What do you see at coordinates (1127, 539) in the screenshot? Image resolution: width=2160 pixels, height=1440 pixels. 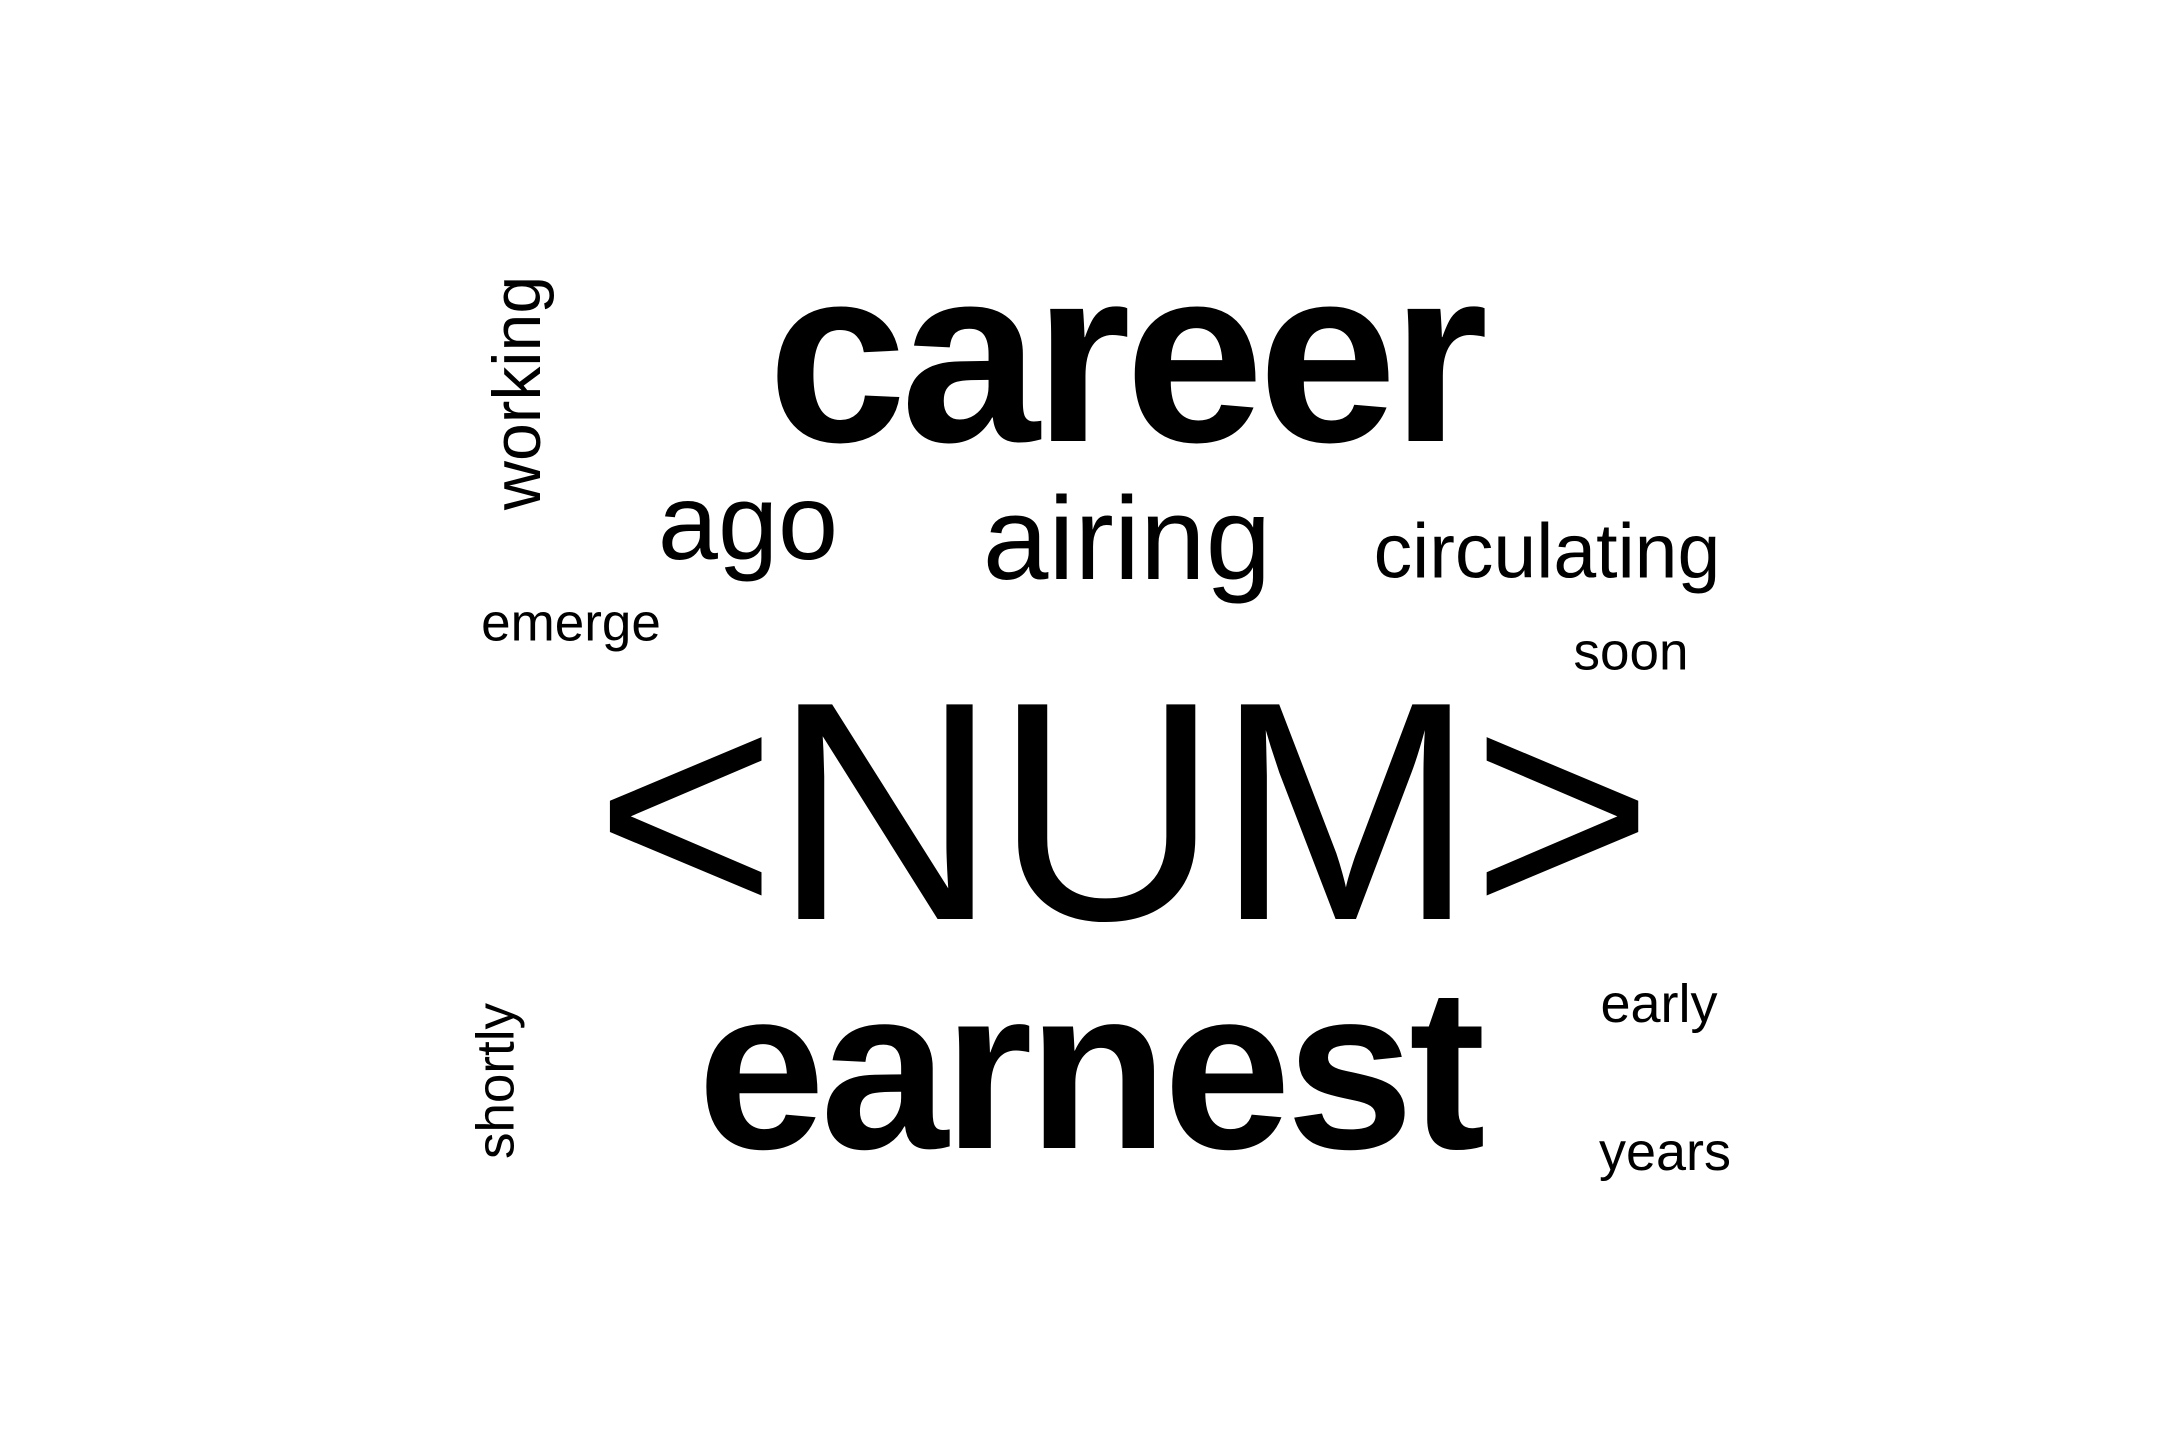 I see `word-airing: airing` at bounding box center [1127, 539].